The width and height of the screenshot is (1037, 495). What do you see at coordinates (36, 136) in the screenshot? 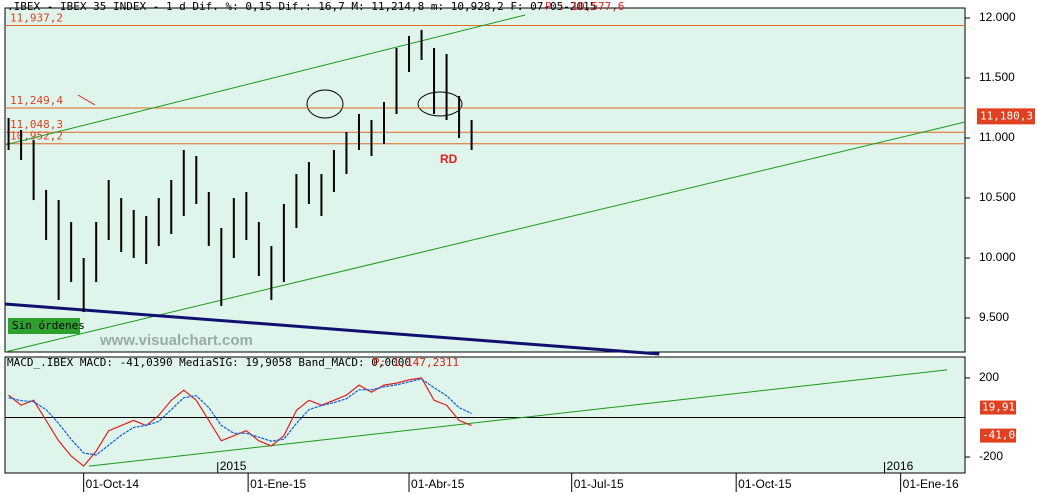
I see `level-label: 10,952,2` at bounding box center [36, 136].